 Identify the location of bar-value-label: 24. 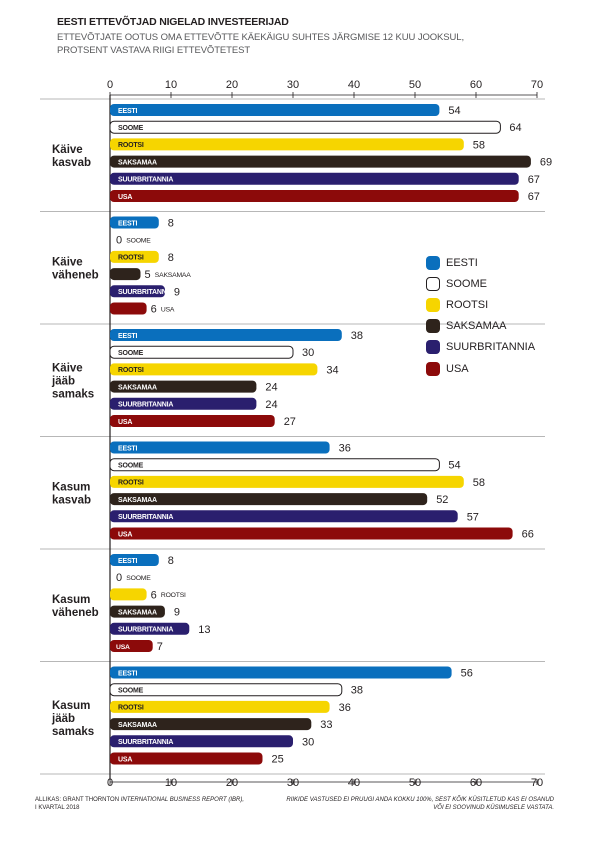
(271, 388).